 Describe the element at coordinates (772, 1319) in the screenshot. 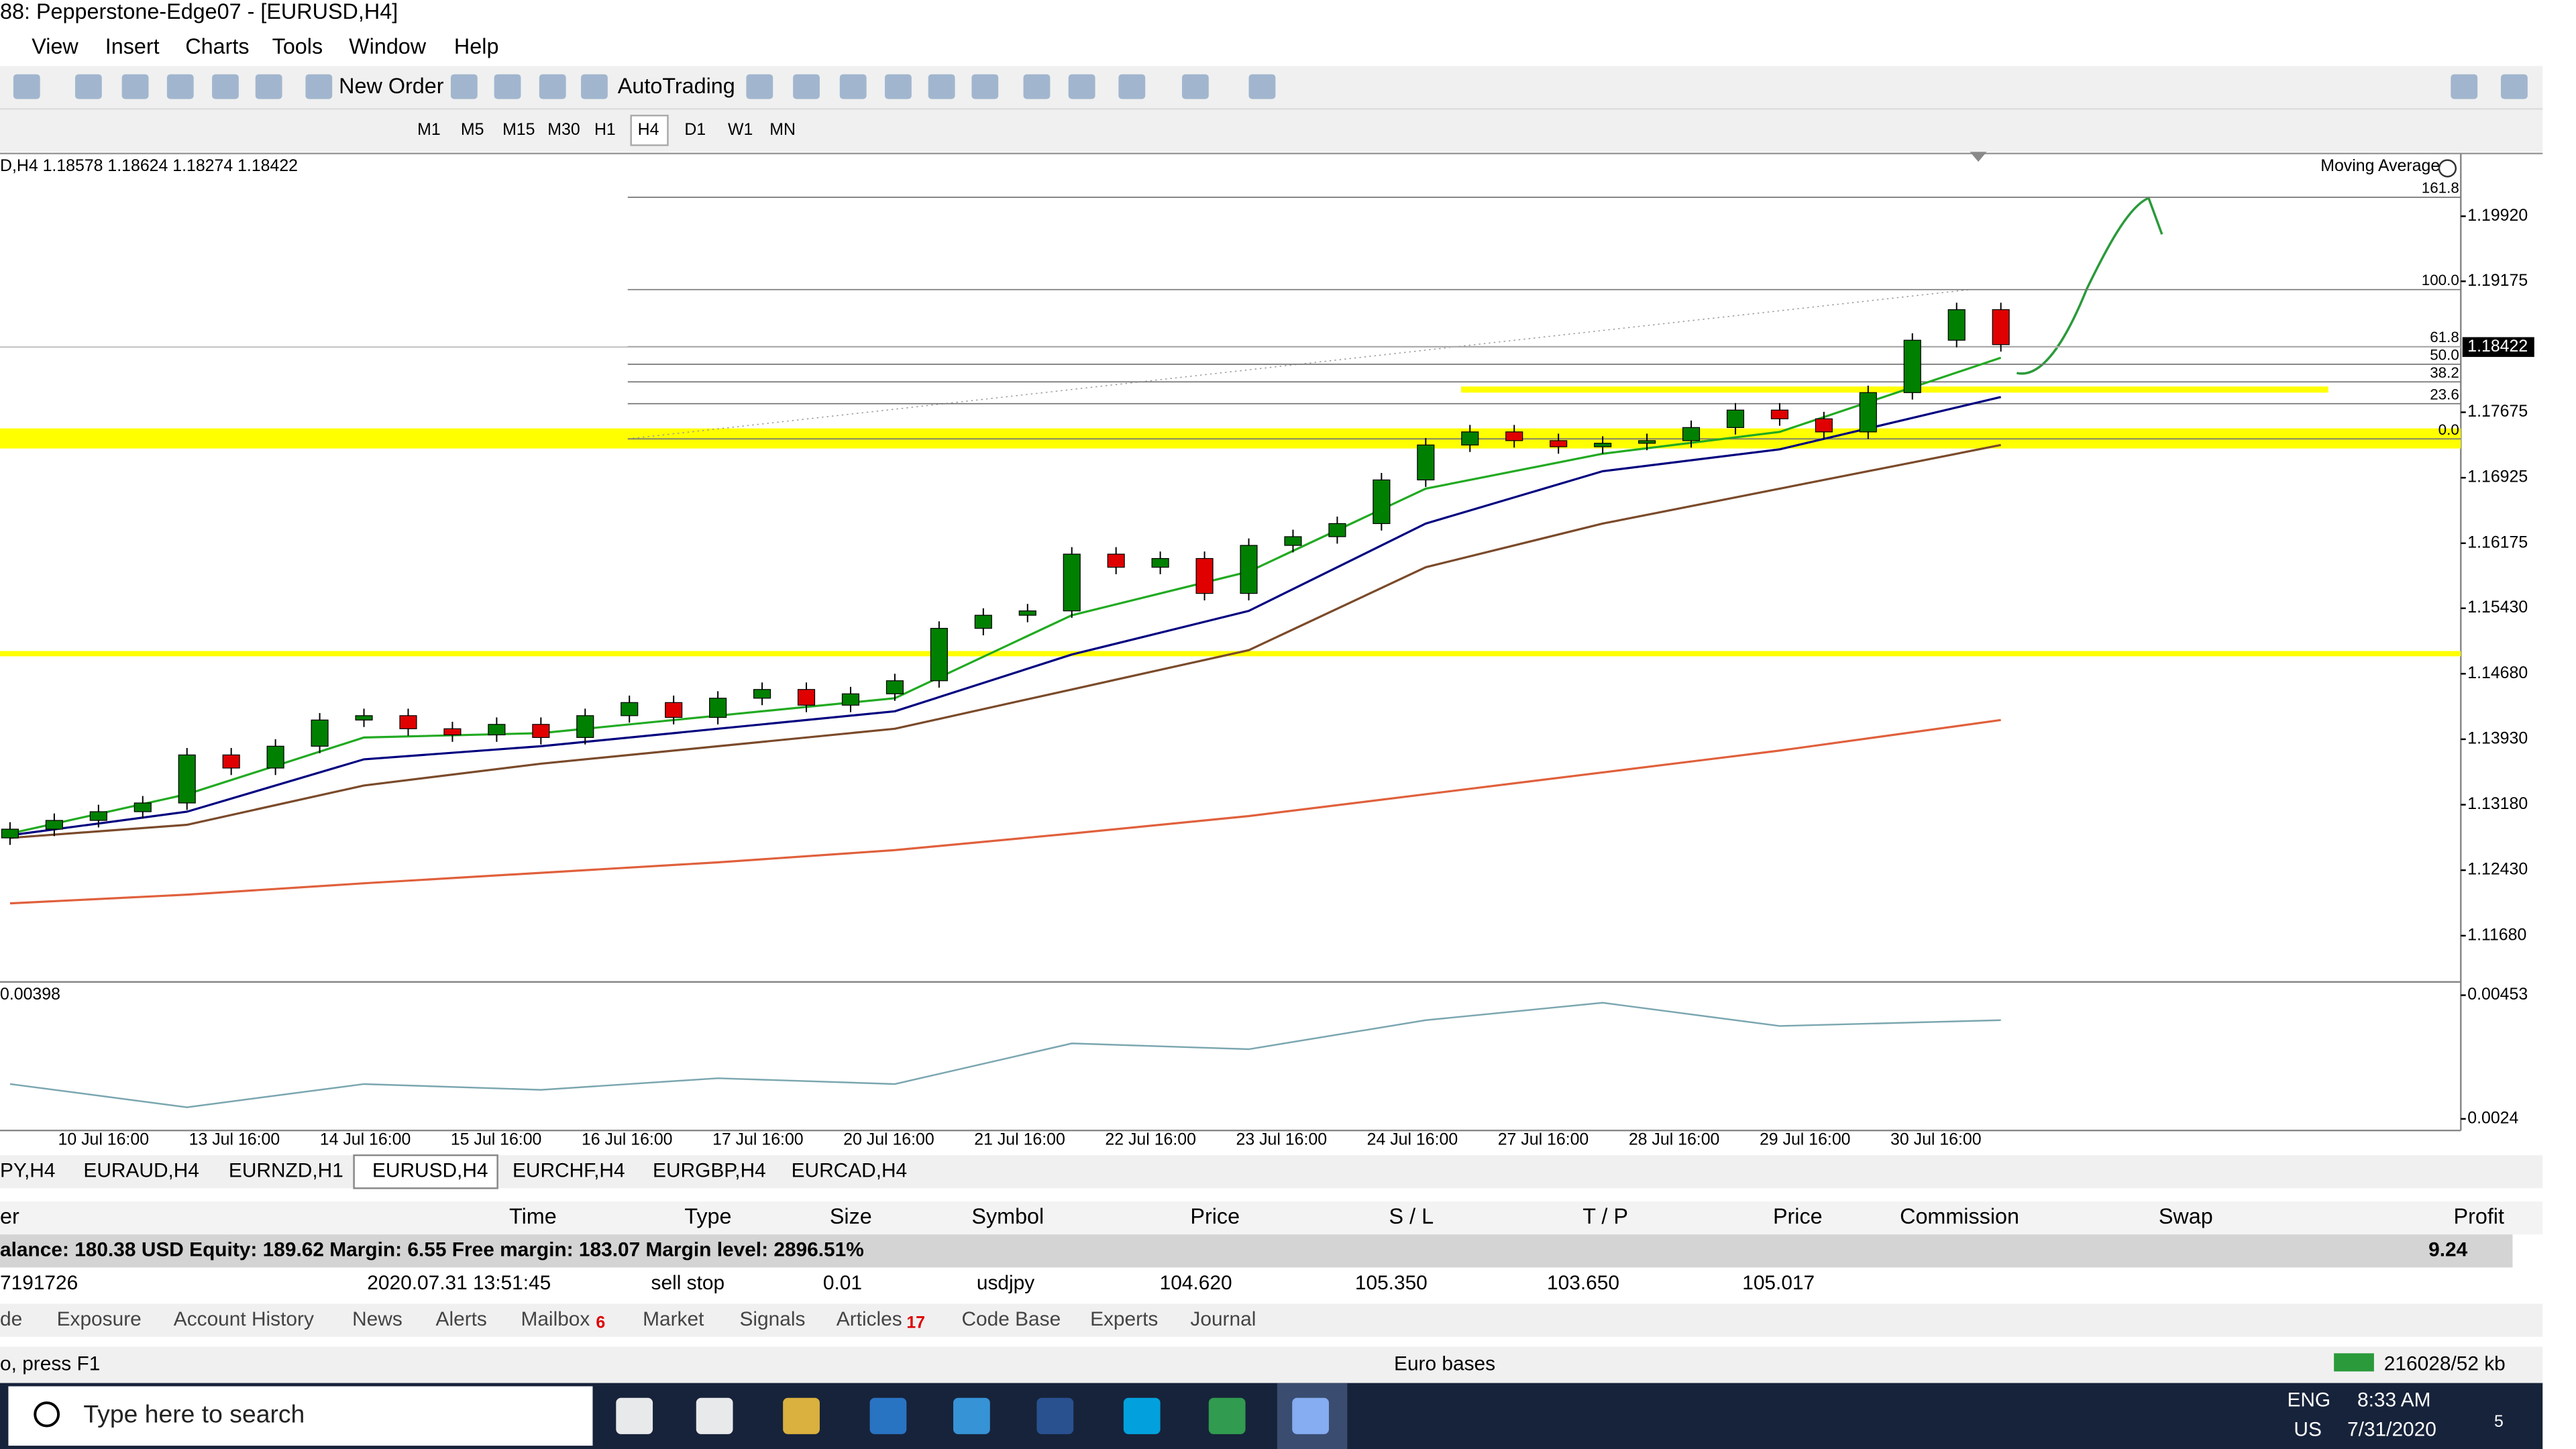

I see `terminal-tab: Signals` at that location.